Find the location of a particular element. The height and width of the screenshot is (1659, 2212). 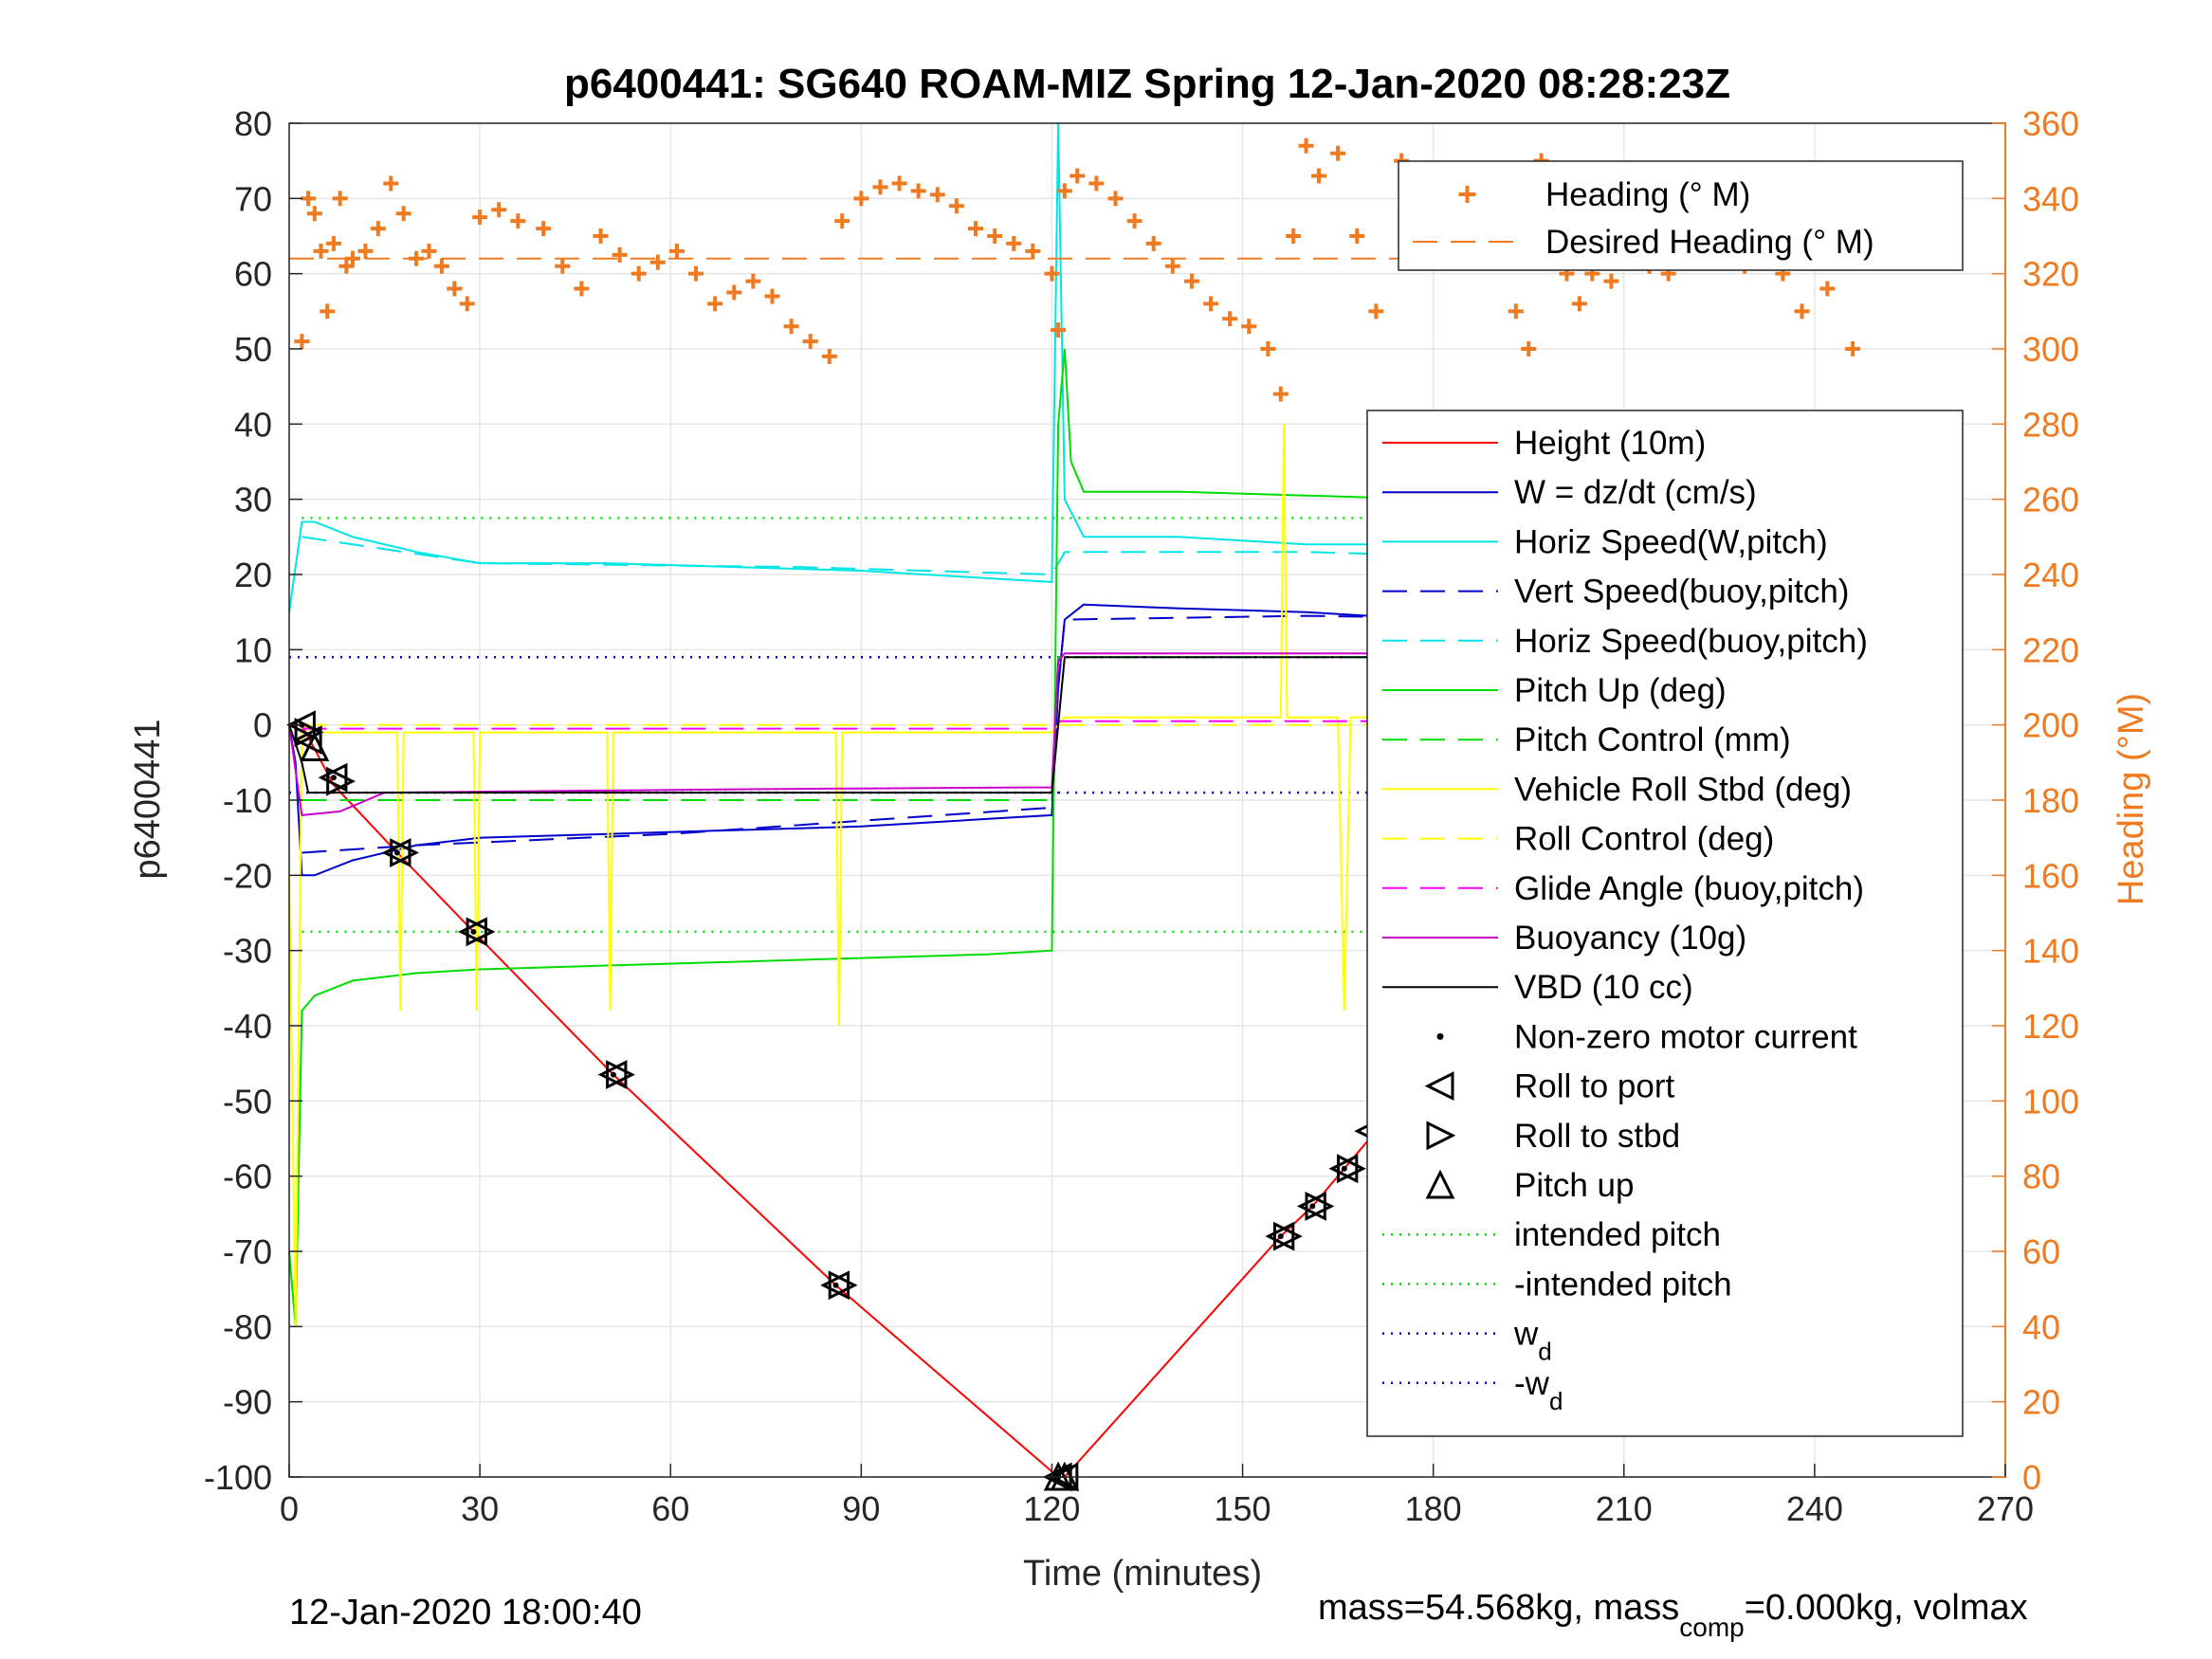

footer-timestamp: 12-Jan-2020 18:00:40 is located at coordinates (465, 1612).